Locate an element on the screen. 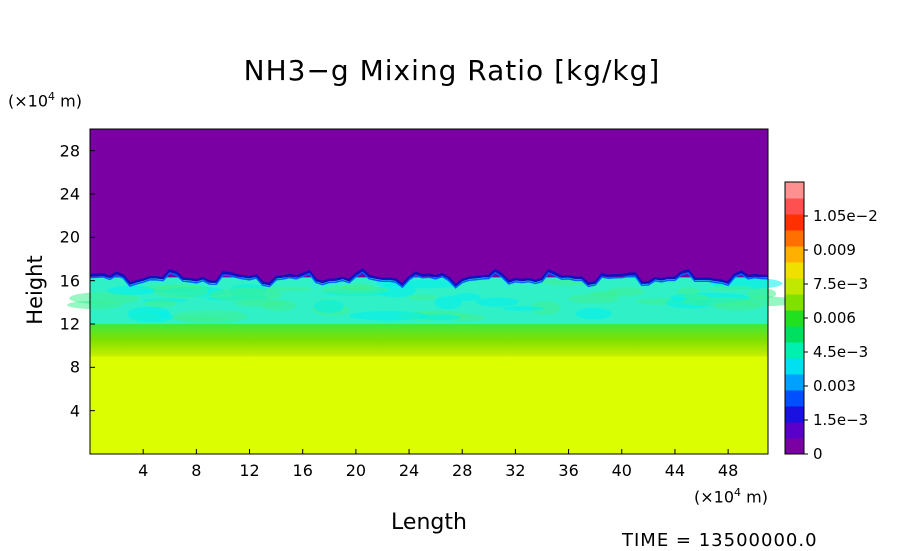 The image size is (904, 551). y-tick-label: 20 is located at coordinates (69, 237).